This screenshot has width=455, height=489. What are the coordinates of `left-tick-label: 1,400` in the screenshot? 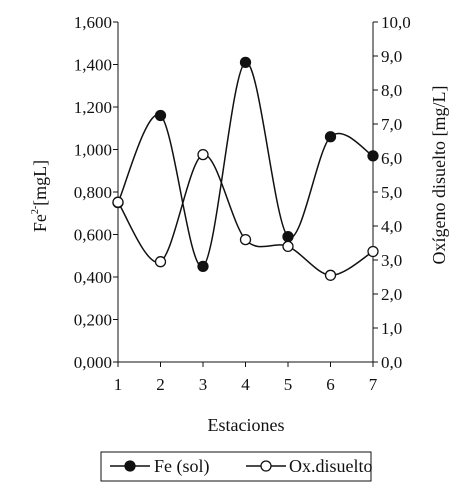 It's located at (93, 65).